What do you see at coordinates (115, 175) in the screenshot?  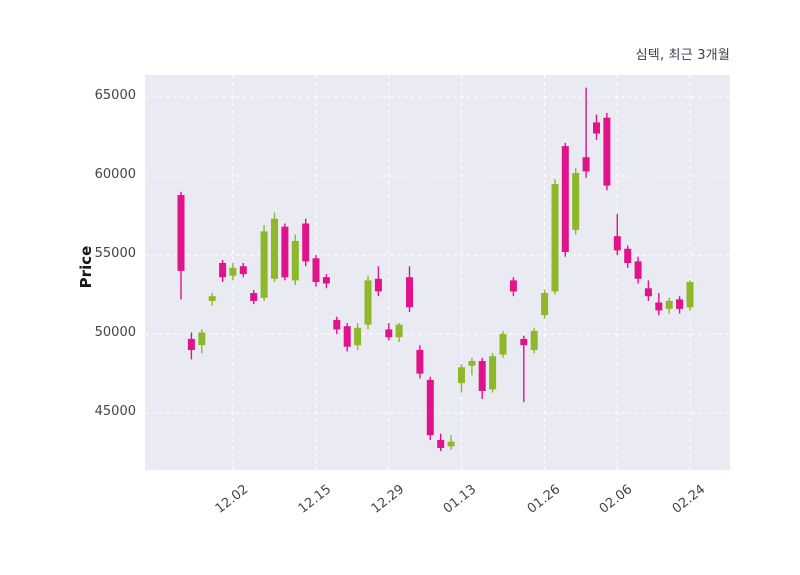 I see `y-tick-label: 60000` at bounding box center [115, 175].